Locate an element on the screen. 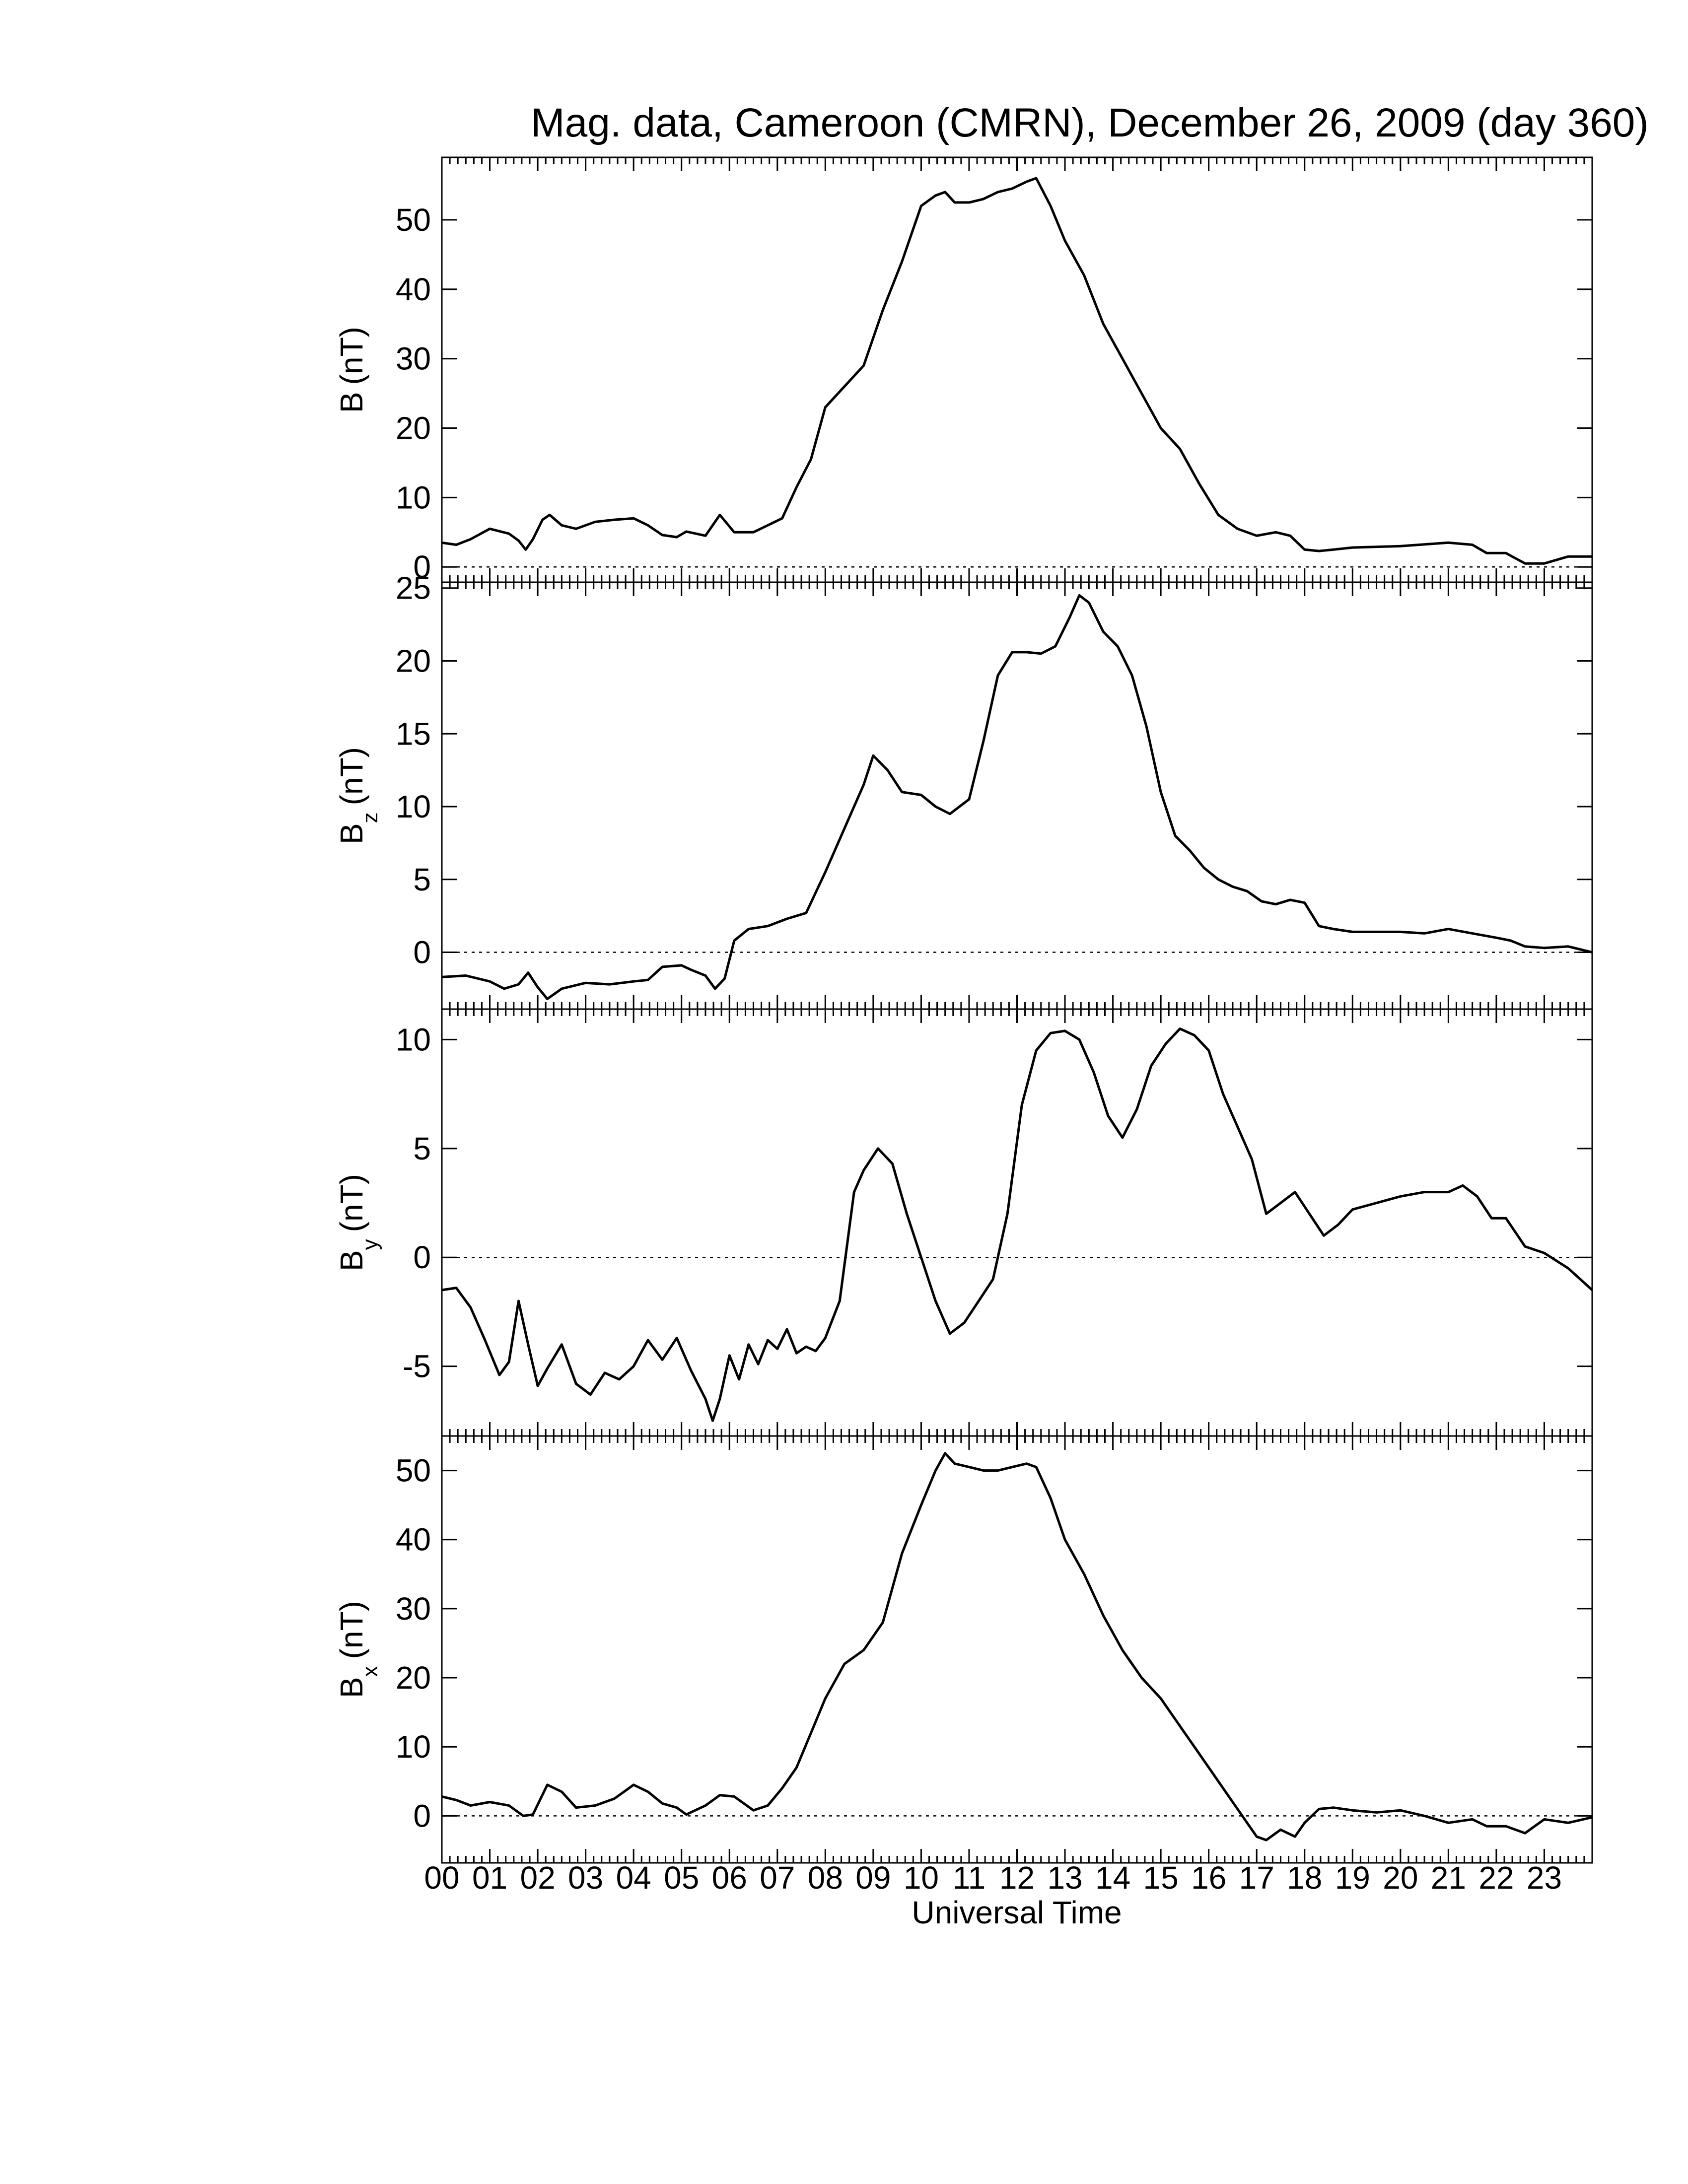  x-tick-label: 00 is located at coordinates (441, 1878).